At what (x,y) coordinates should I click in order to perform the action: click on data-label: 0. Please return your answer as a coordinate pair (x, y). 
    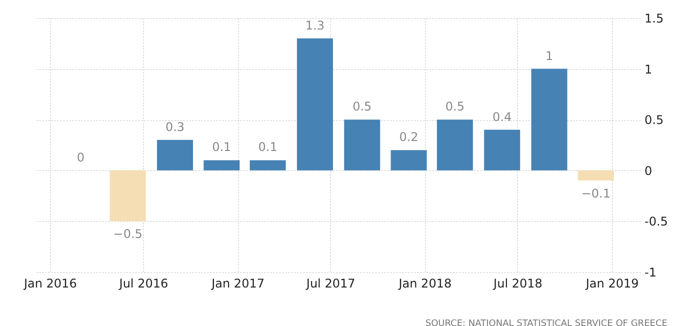
    Looking at the image, I should click on (80, 157).